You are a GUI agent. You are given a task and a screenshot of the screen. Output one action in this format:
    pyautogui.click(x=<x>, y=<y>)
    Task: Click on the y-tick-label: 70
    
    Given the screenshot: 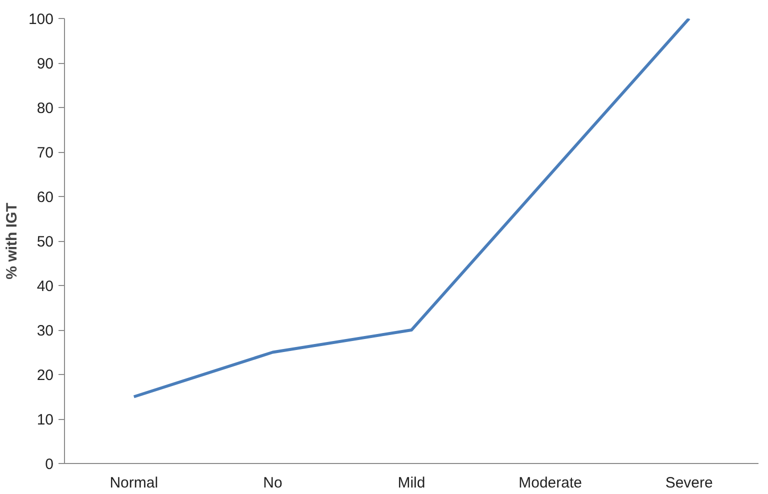 What is the action you would take?
    pyautogui.click(x=45, y=153)
    